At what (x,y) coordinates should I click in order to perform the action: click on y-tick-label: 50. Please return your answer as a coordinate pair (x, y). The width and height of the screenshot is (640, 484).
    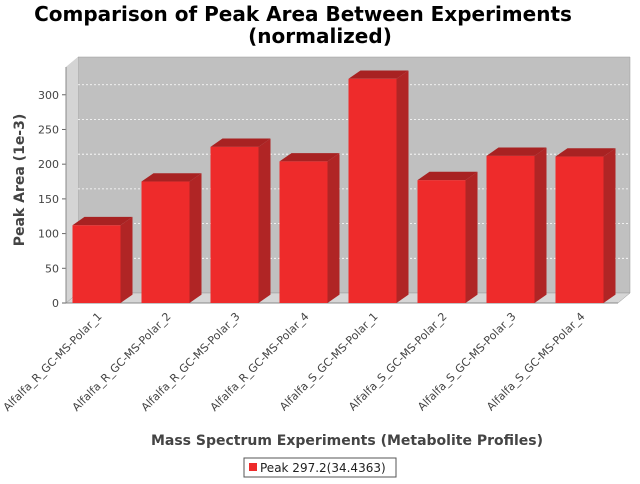
    Looking at the image, I should click on (52, 268).